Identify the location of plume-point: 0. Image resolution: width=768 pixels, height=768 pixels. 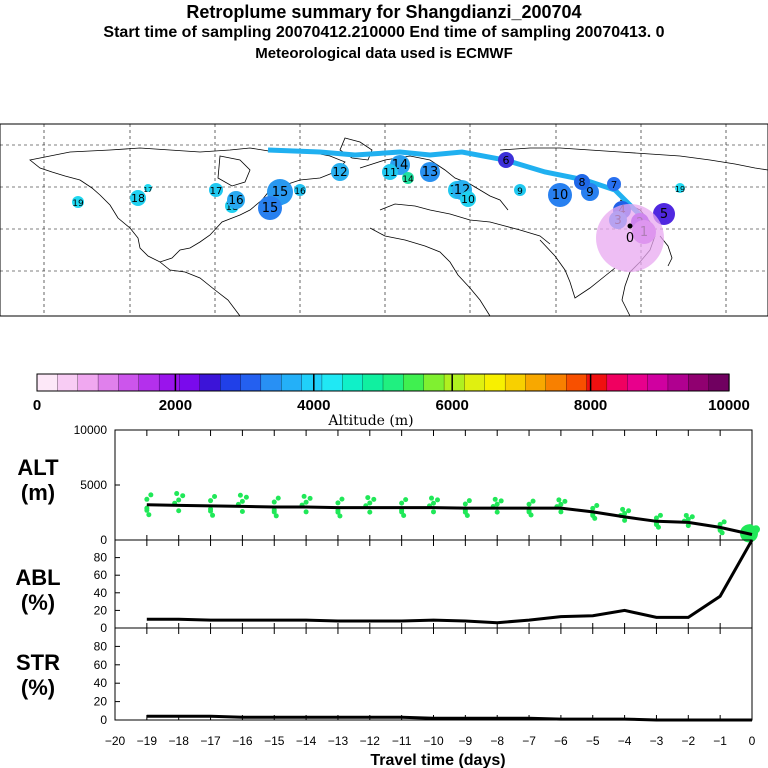
(630, 238).